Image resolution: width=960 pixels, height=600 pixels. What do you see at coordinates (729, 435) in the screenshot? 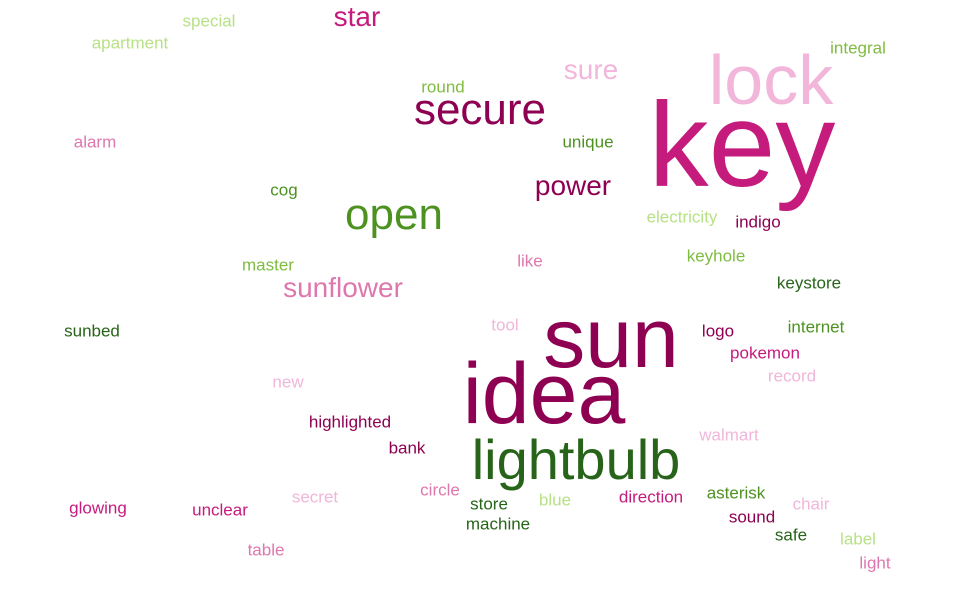
I see `word-walmart: walmart` at bounding box center [729, 435].